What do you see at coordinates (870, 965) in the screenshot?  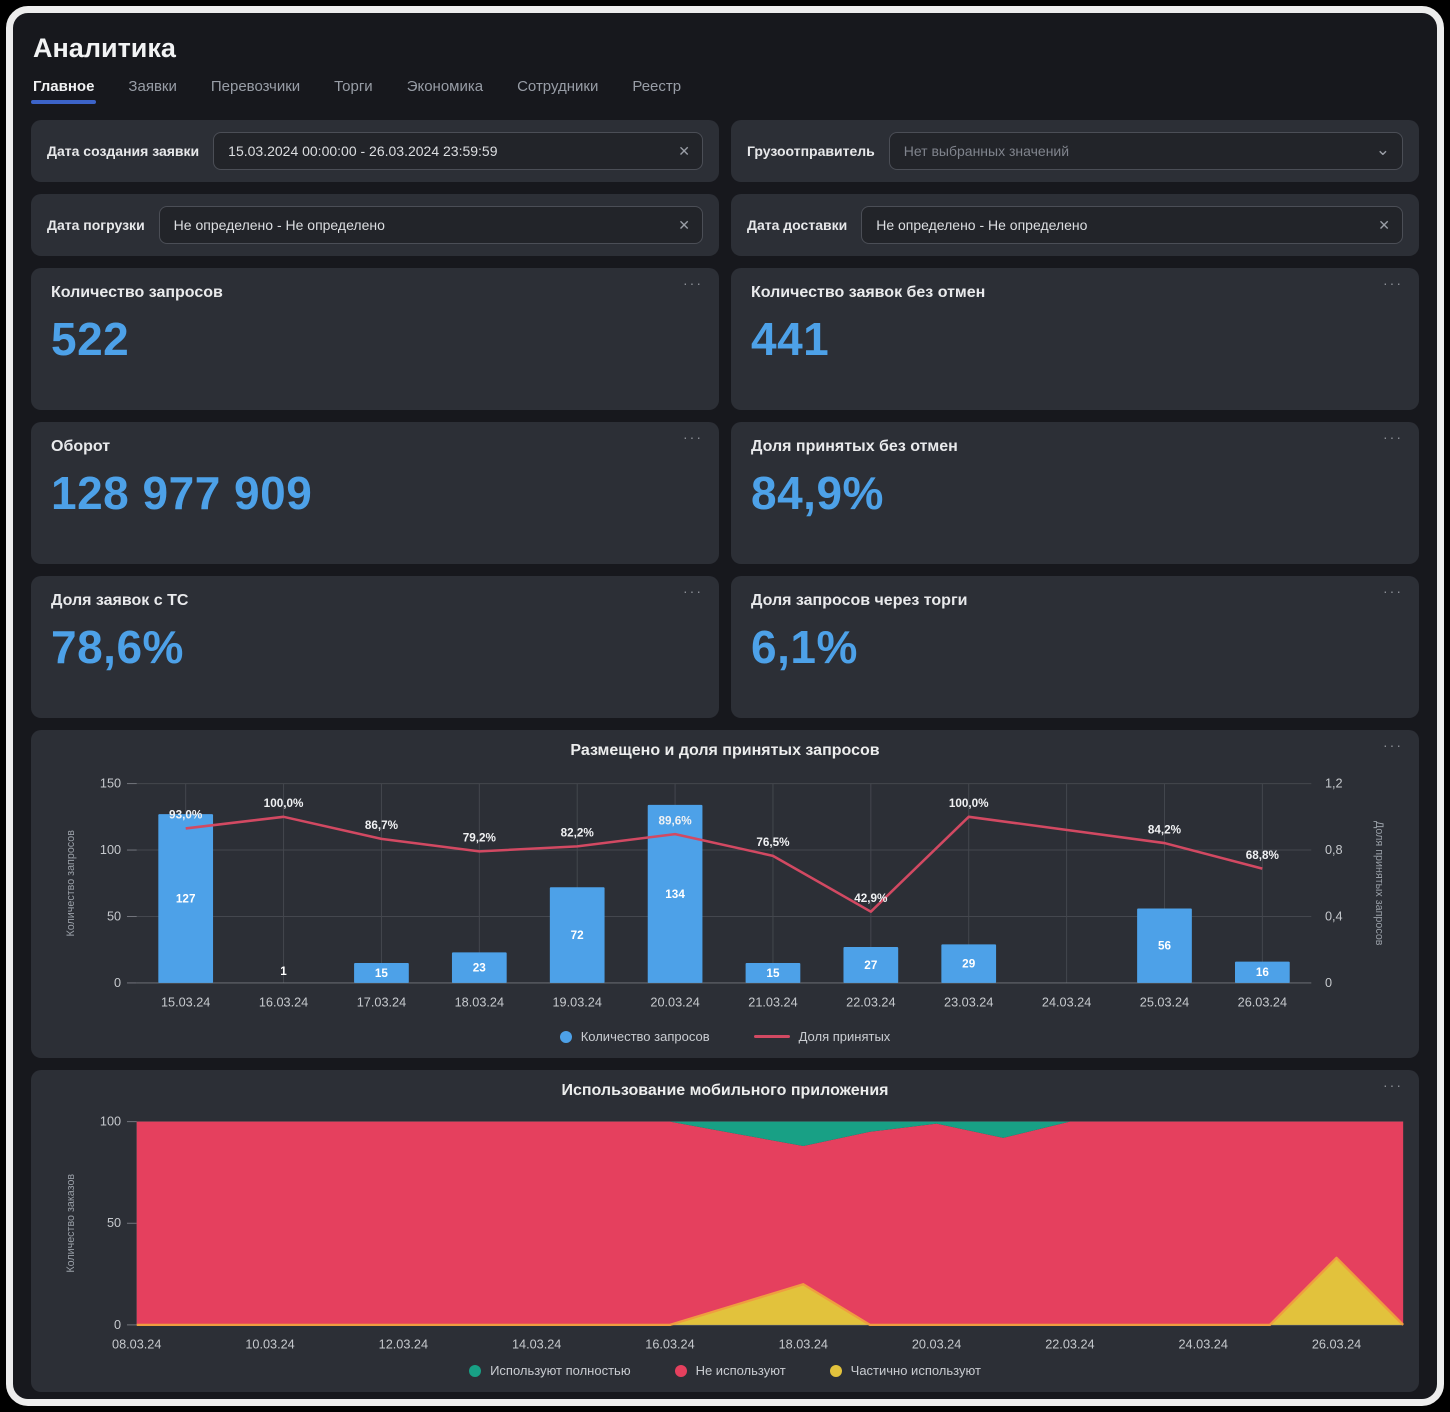 I see `svg-text: 27` at bounding box center [870, 965].